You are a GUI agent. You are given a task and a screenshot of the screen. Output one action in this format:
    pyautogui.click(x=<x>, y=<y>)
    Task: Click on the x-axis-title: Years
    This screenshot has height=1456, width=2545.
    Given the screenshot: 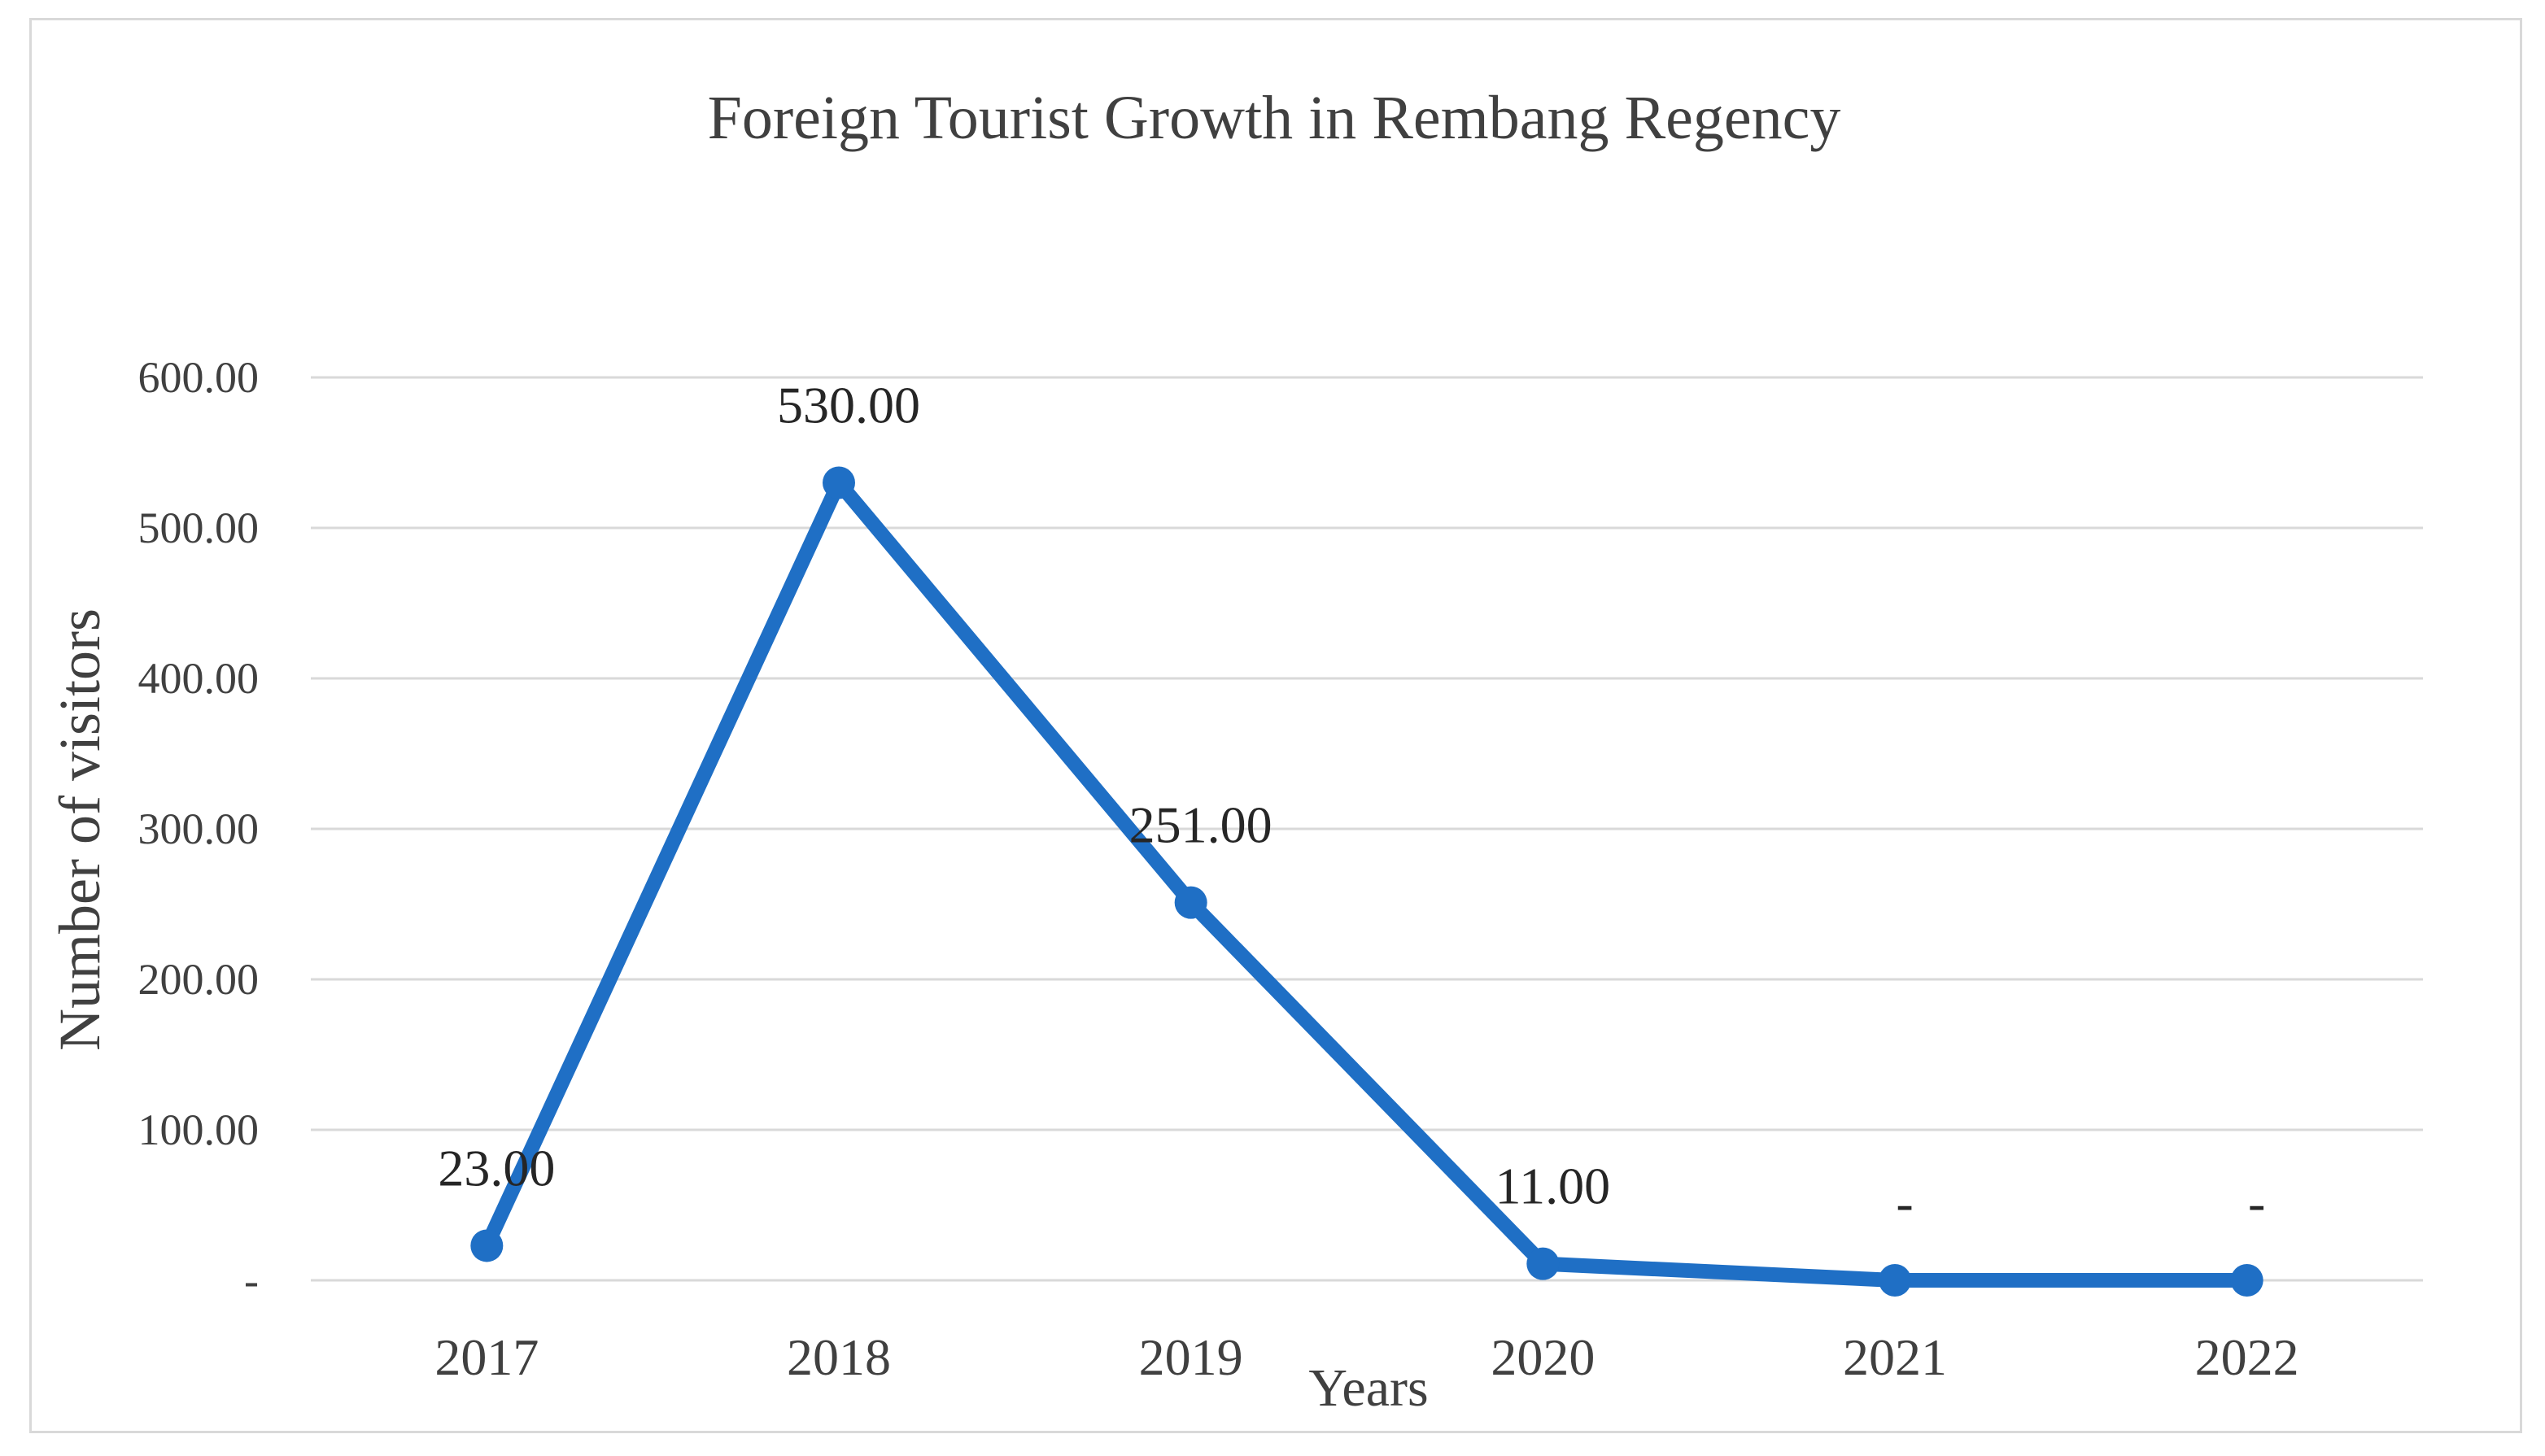 What is the action you would take?
    pyautogui.click(x=1368, y=1388)
    